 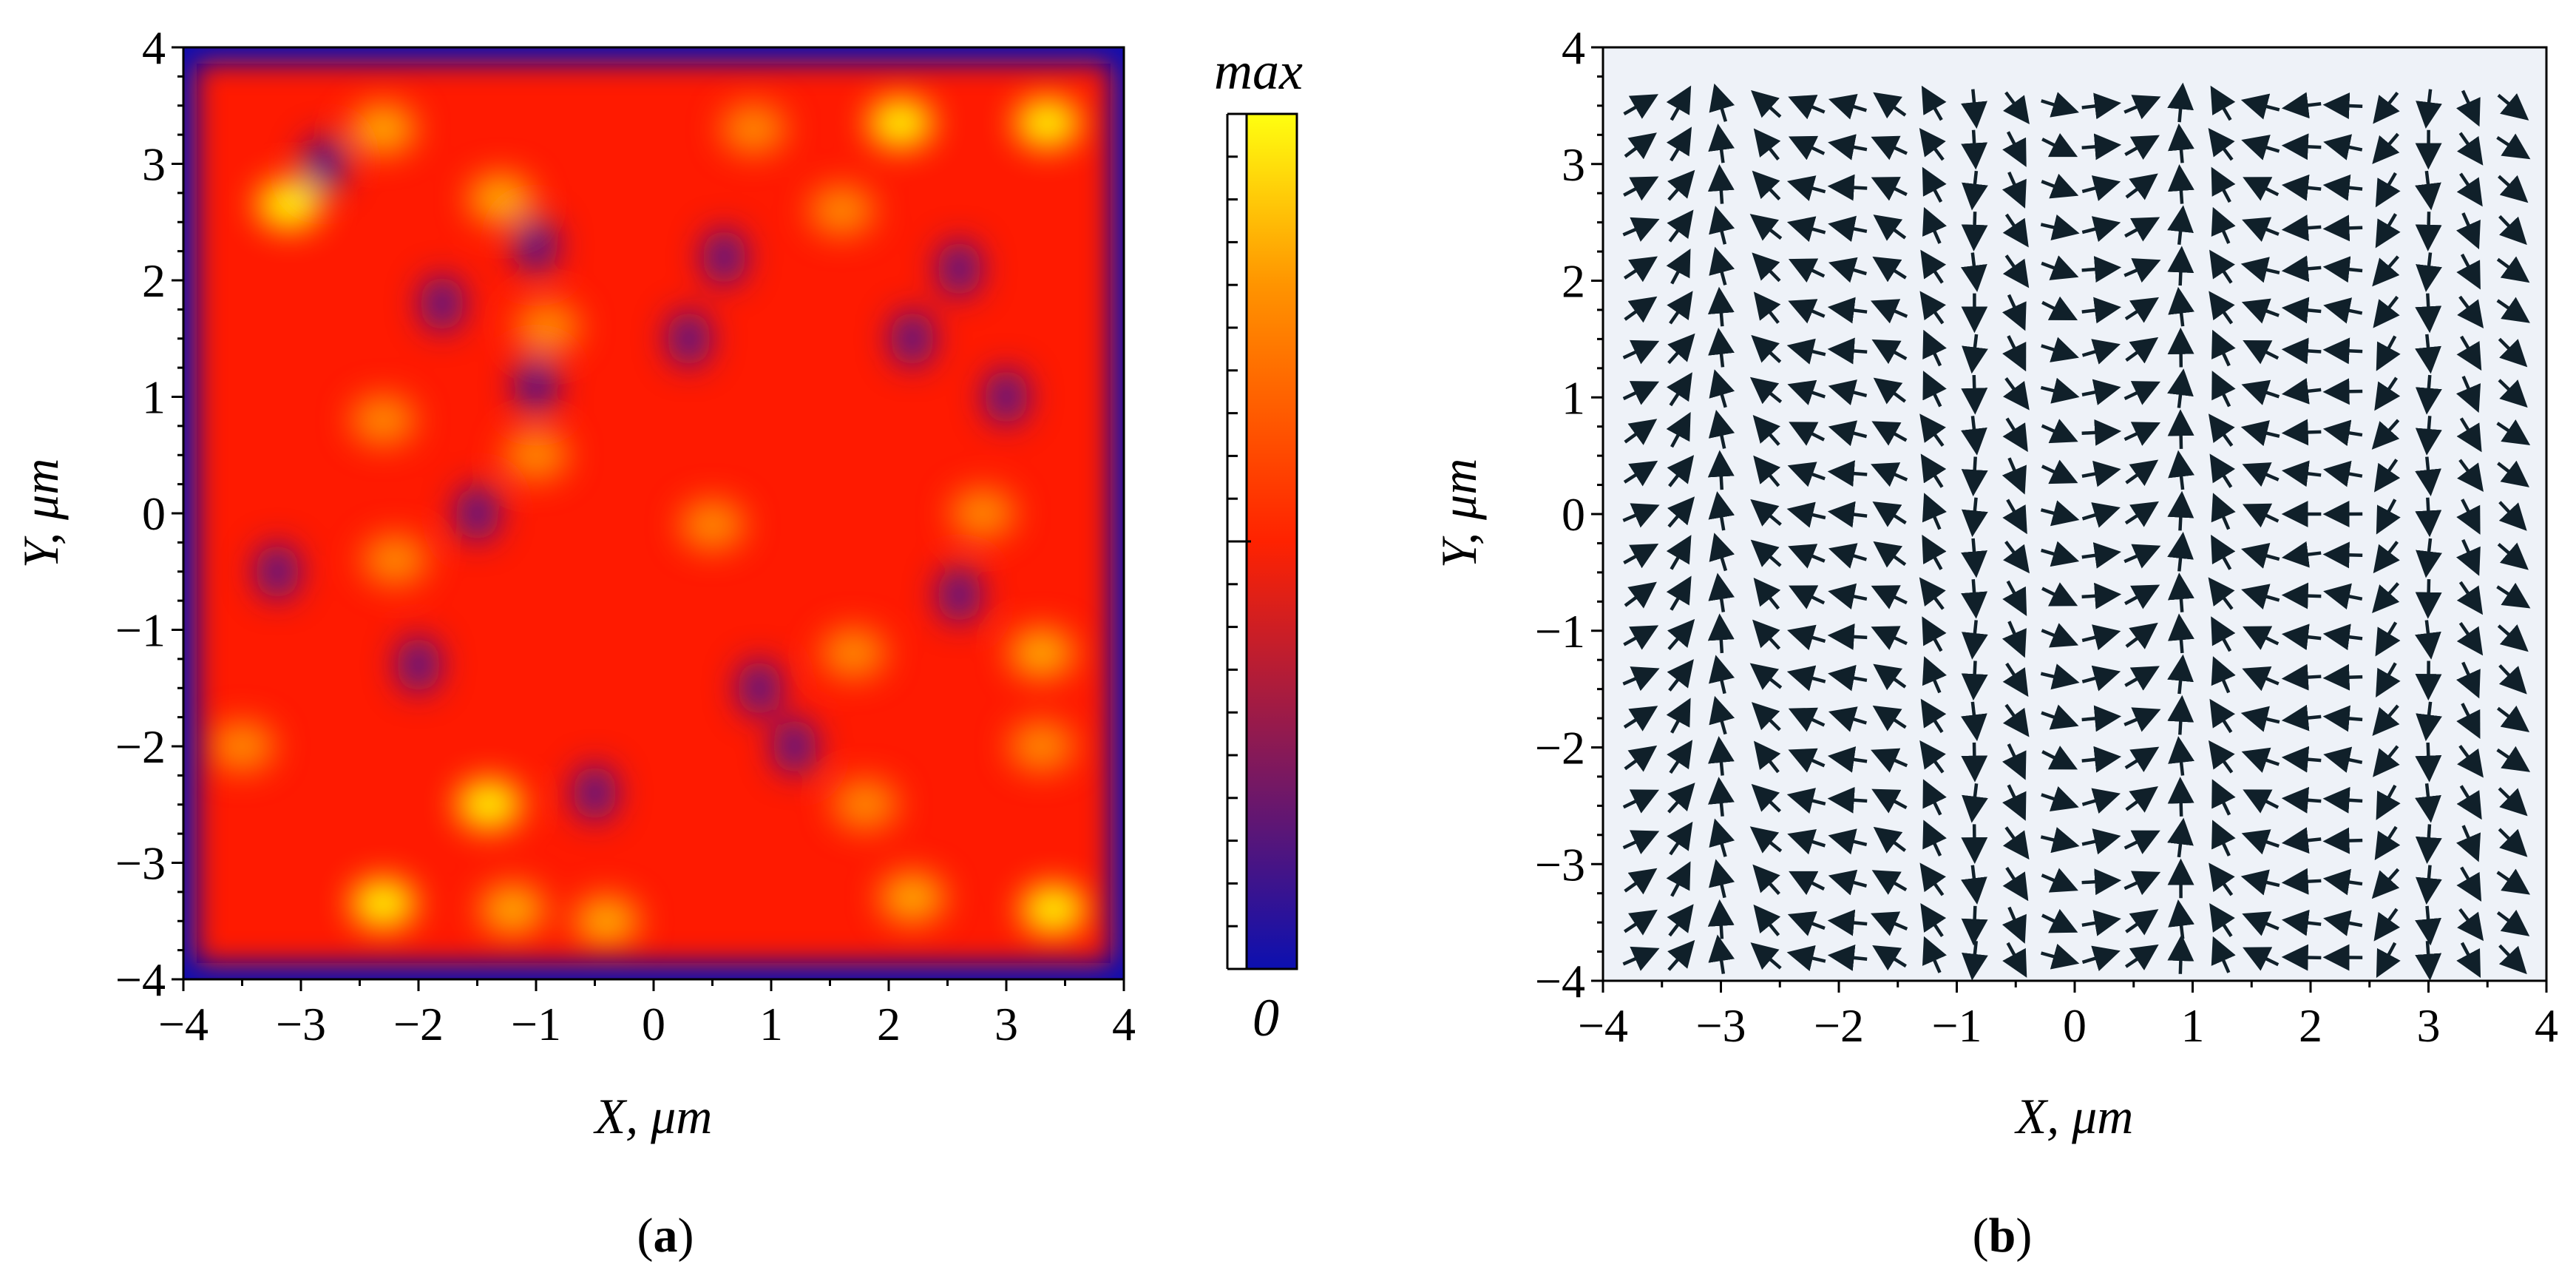 I want to click on a-x-tick-label: −4, so click(x=183, y=1024).